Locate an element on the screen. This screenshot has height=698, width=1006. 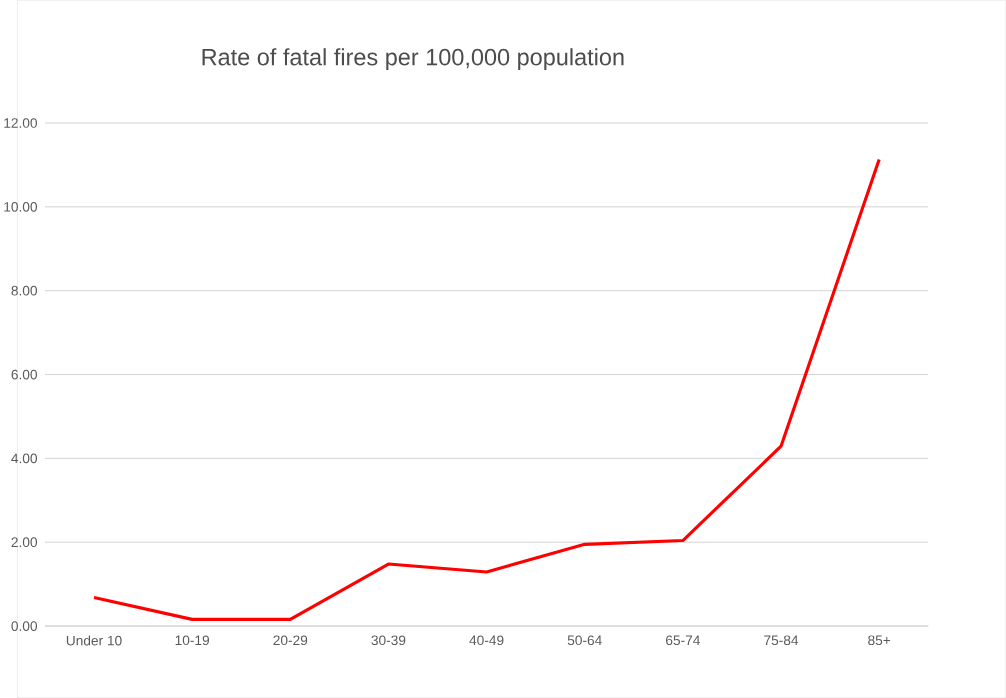
y-tick-label: 2.00 is located at coordinates (24, 542).